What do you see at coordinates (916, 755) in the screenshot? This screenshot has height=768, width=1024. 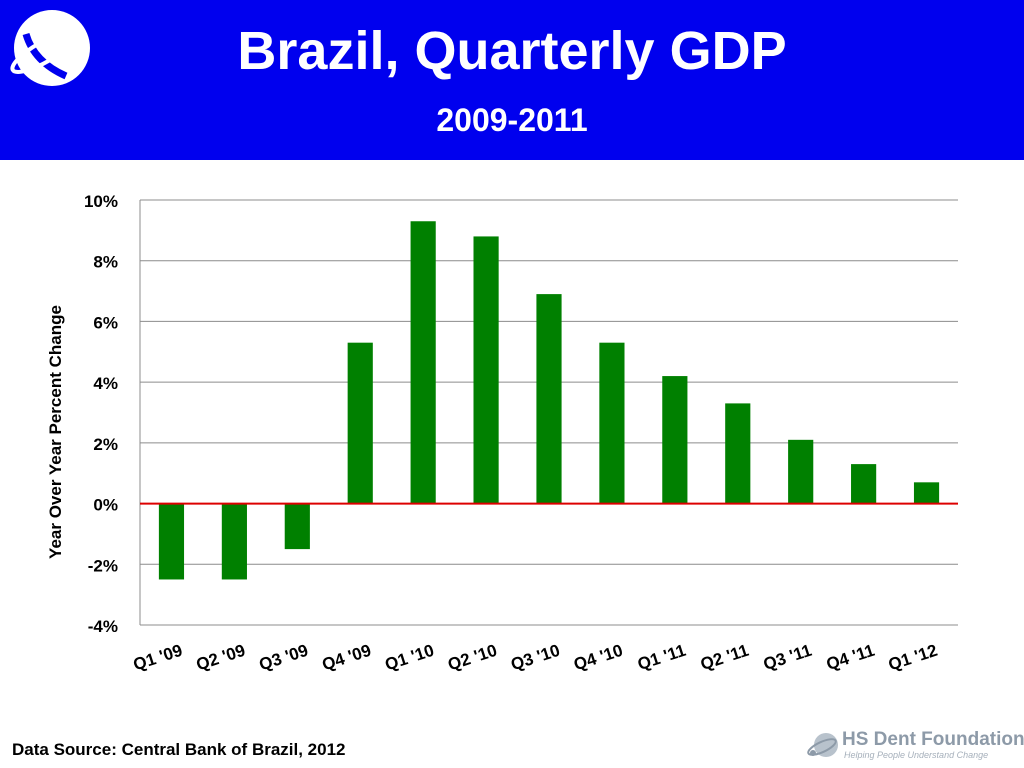 I see `brand-tagline: Helping People Understand Change` at bounding box center [916, 755].